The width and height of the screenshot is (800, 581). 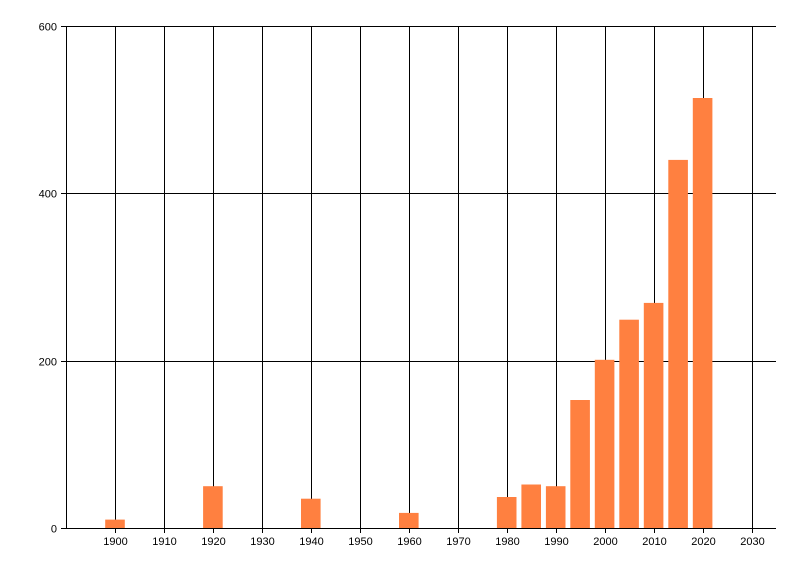 I want to click on x-tick-label: 1970, so click(x=458, y=542).